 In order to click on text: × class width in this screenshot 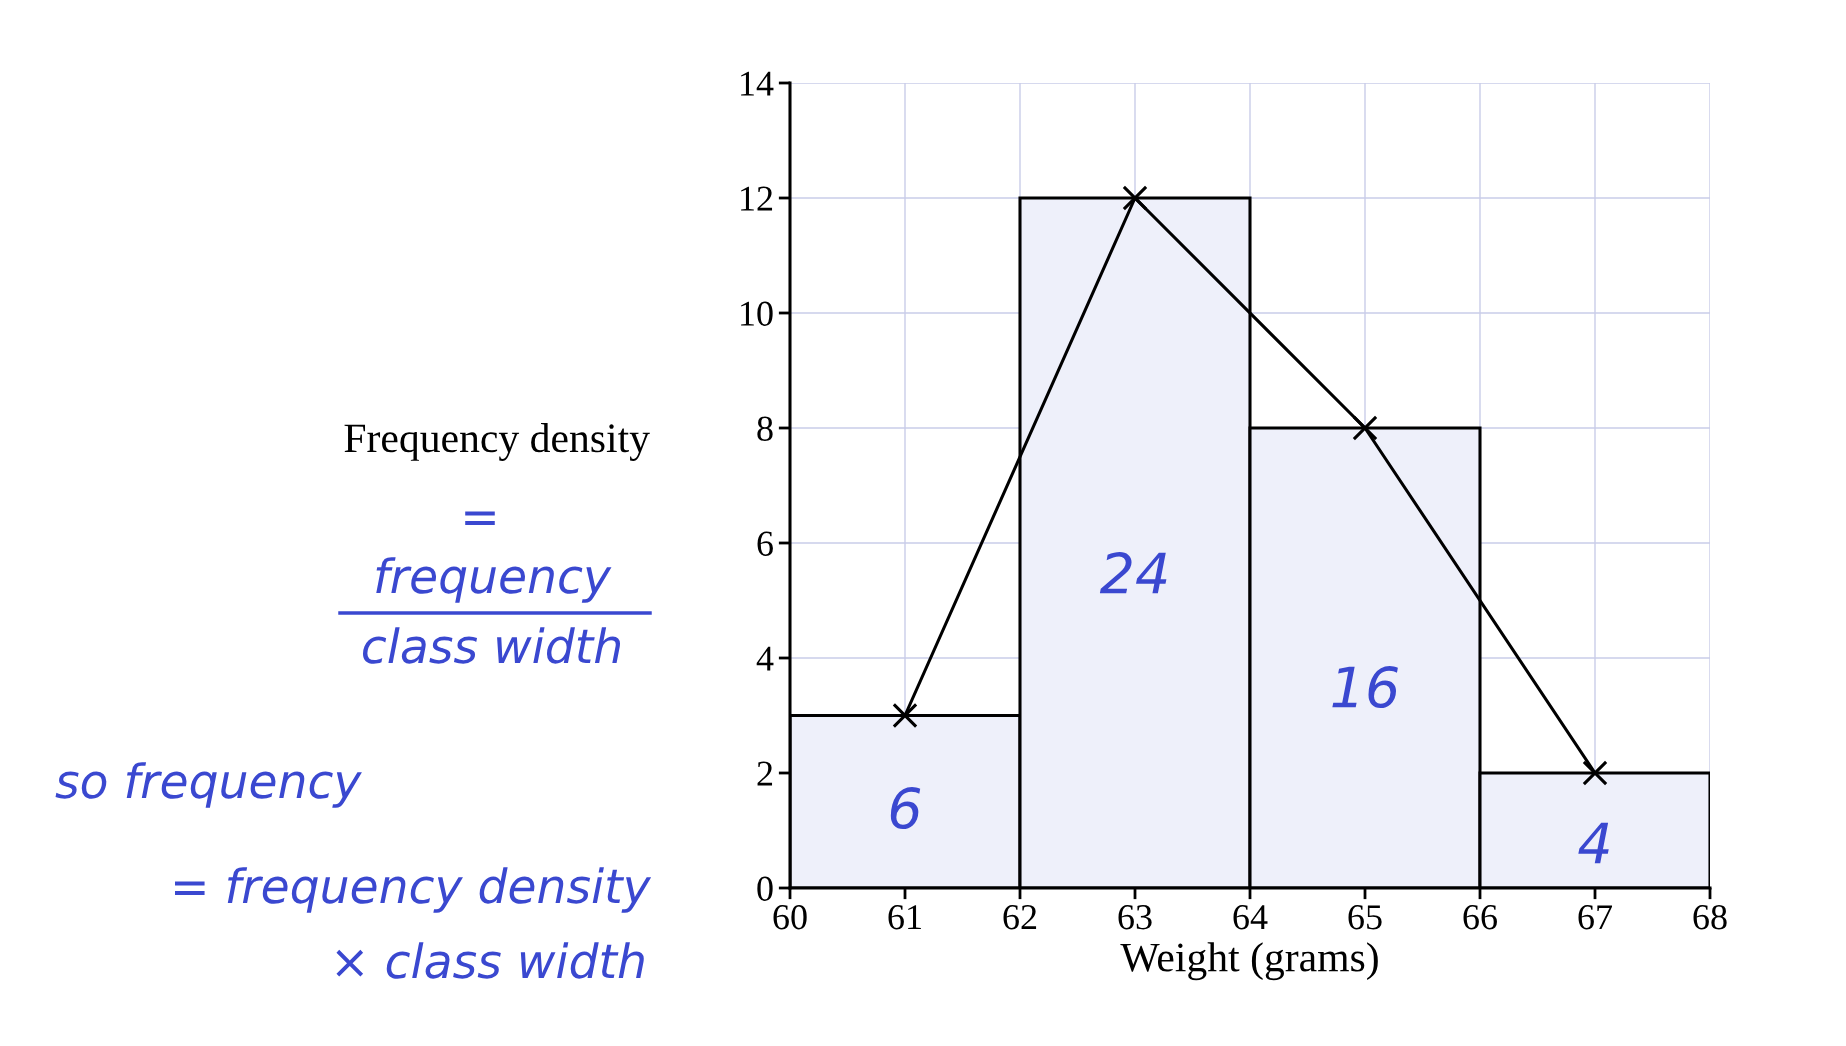, I will do `click(490, 960)`.